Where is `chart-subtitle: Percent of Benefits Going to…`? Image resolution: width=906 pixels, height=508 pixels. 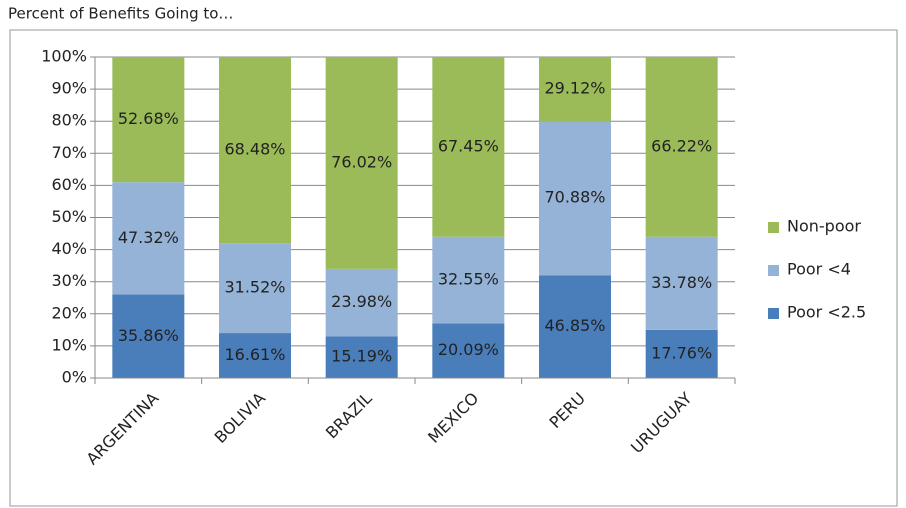 chart-subtitle: Percent of Benefits Going to… is located at coordinates (120, 14).